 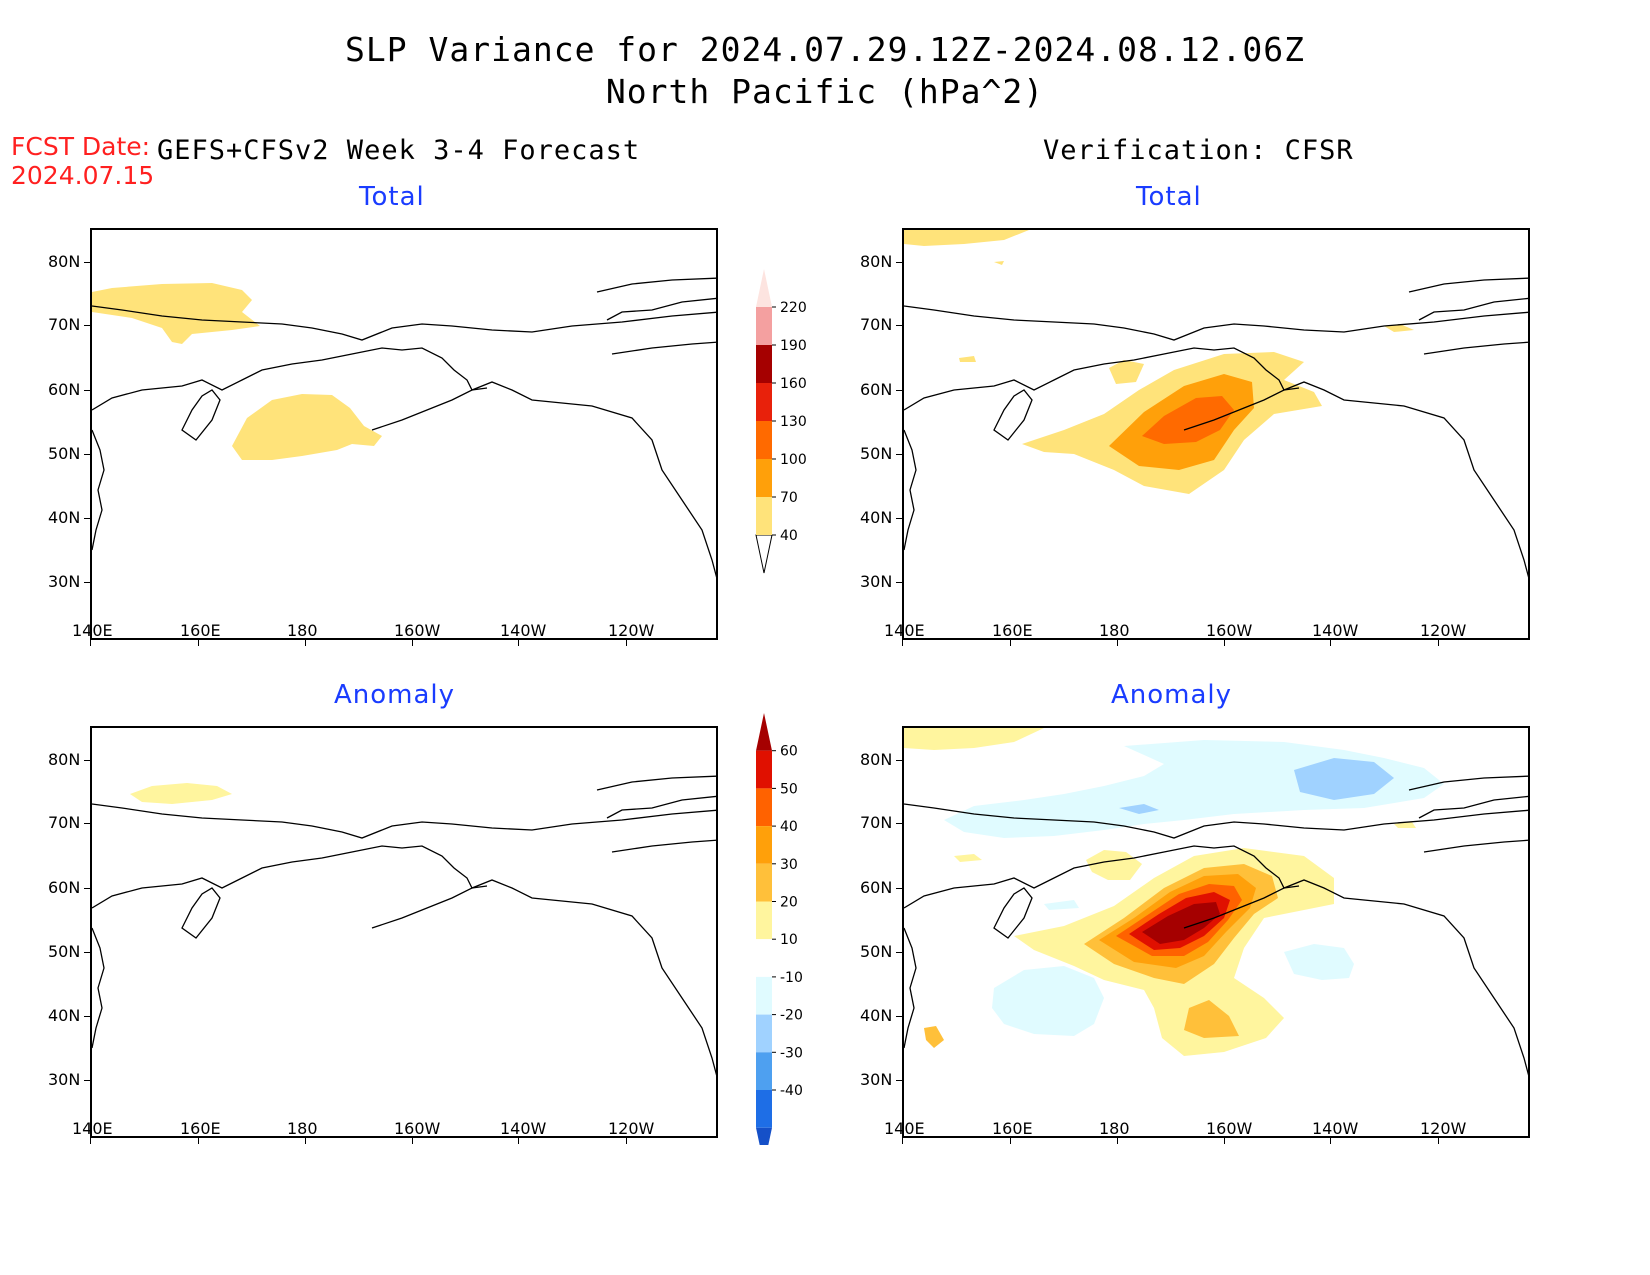 What do you see at coordinates (395, 695) in the screenshot?
I see `forecast-anomaly-title: Anomaly` at bounding box center [395, 695].